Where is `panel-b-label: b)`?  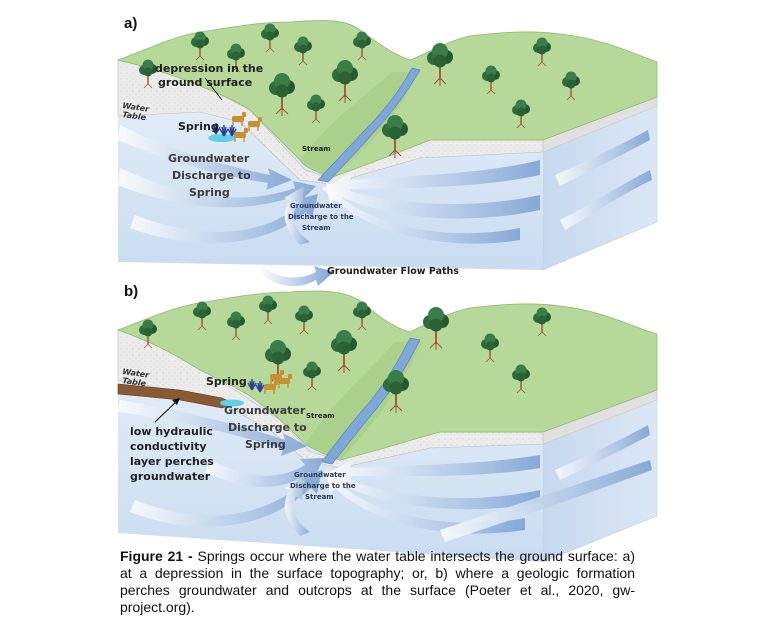 panel-b-label: b) is located at coordinates (131, 291).